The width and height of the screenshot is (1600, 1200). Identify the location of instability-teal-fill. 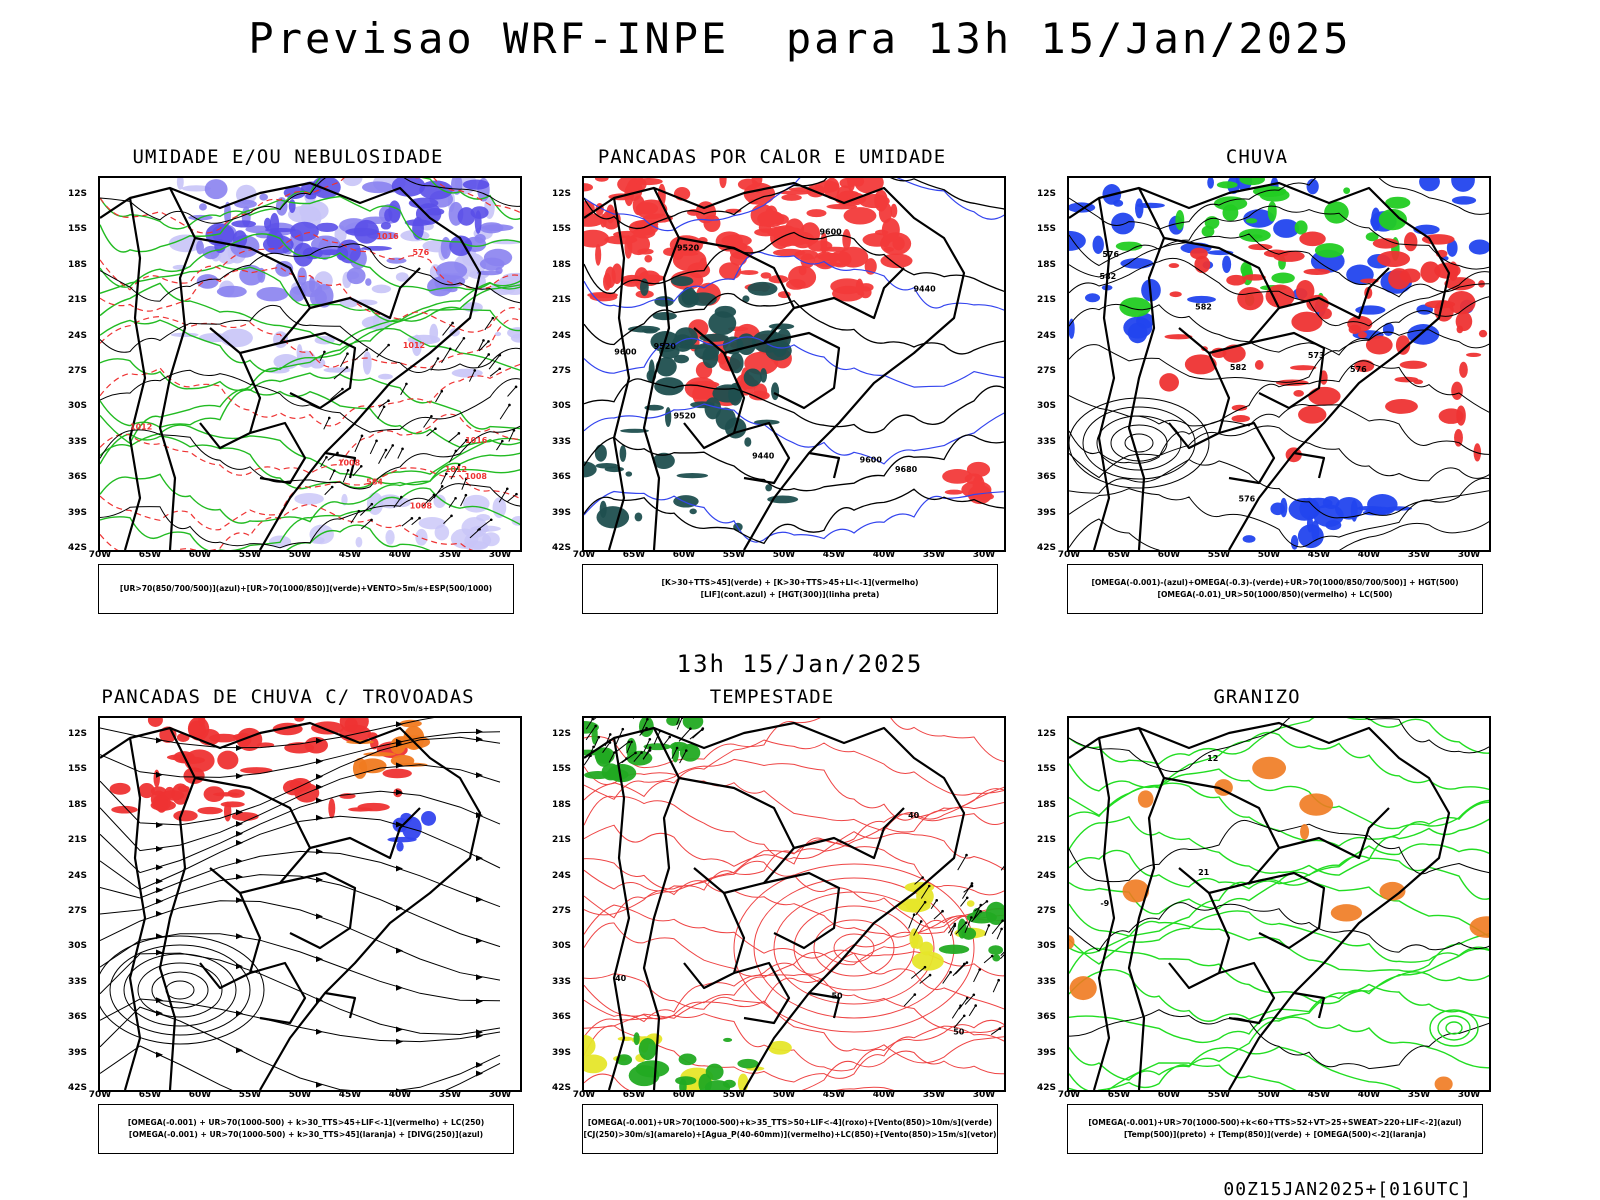
(711, 353).